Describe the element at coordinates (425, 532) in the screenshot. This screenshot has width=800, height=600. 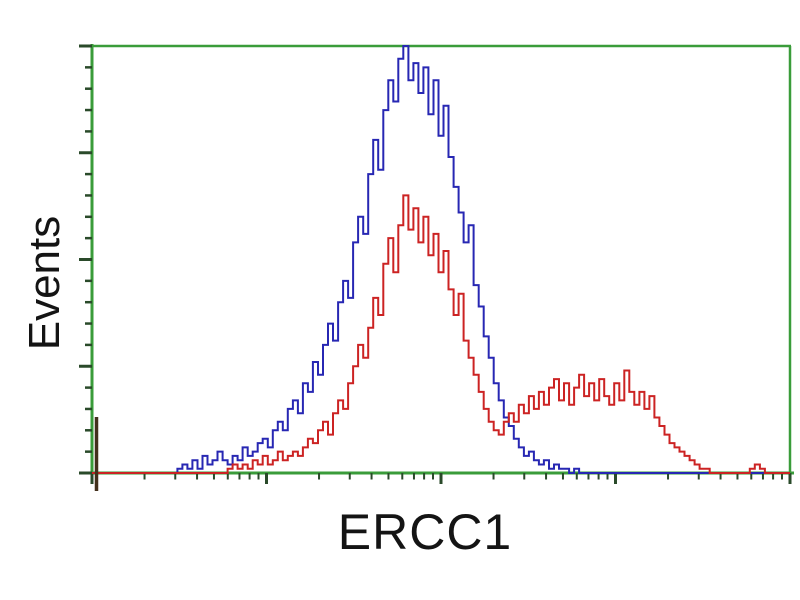
I see `x-axis-label: ERCC1` at that location.